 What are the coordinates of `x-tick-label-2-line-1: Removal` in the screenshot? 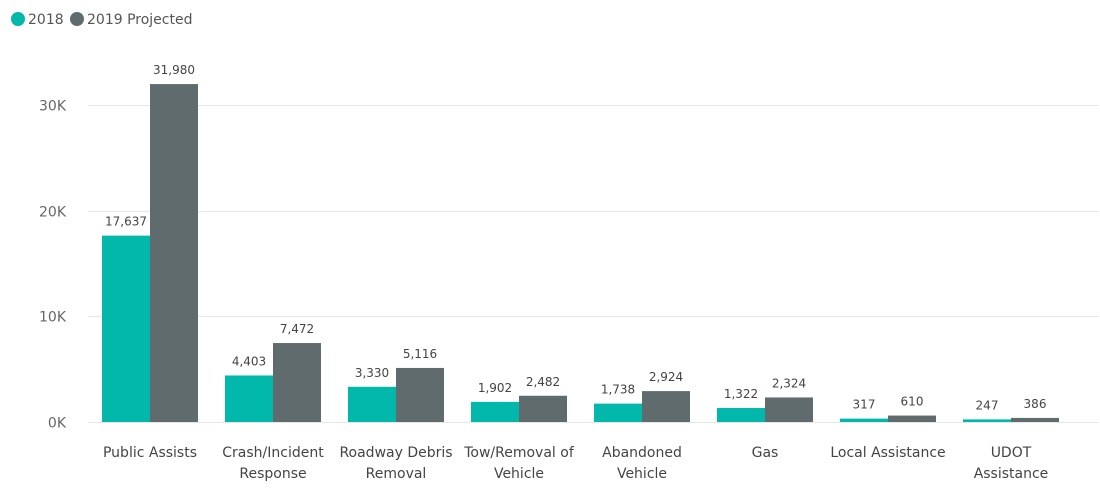 It's located at (396, 474).